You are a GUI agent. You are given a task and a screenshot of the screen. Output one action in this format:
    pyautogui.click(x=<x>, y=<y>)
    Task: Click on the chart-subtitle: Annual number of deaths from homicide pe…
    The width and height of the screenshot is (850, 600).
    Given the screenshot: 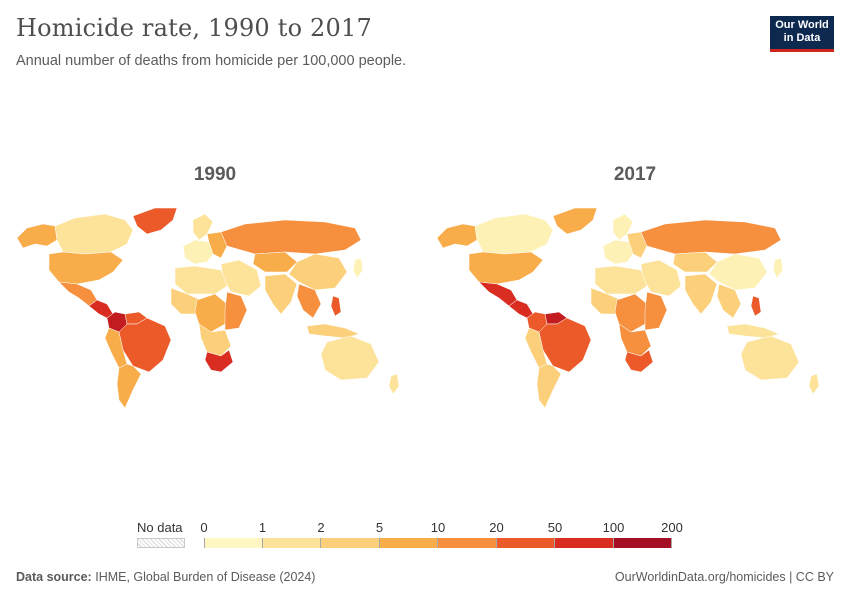 What is the action you would take?
    pyautogui.click(x=211, y=61)
    